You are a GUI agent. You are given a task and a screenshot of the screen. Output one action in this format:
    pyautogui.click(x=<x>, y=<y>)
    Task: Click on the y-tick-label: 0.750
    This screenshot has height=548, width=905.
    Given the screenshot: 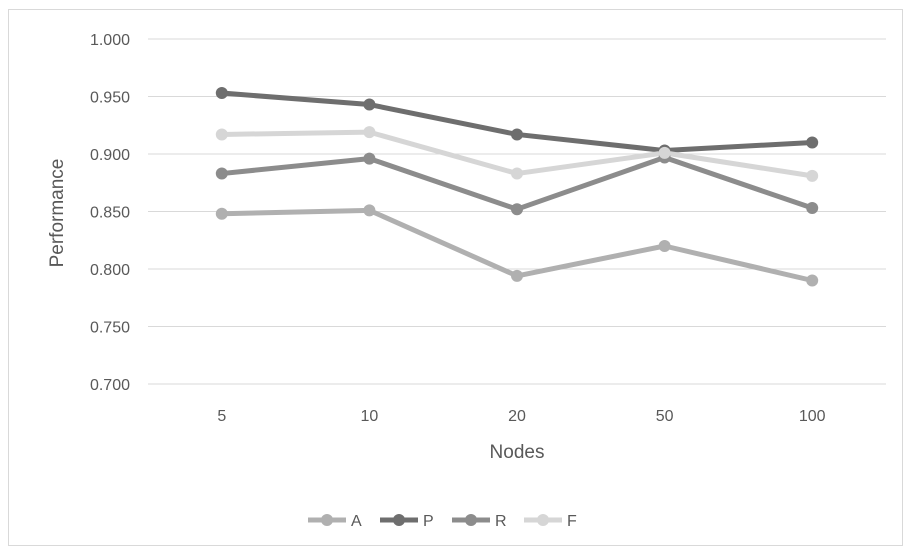 What is the action you would take?
    pyautogui.click(x=110, y=328)
    